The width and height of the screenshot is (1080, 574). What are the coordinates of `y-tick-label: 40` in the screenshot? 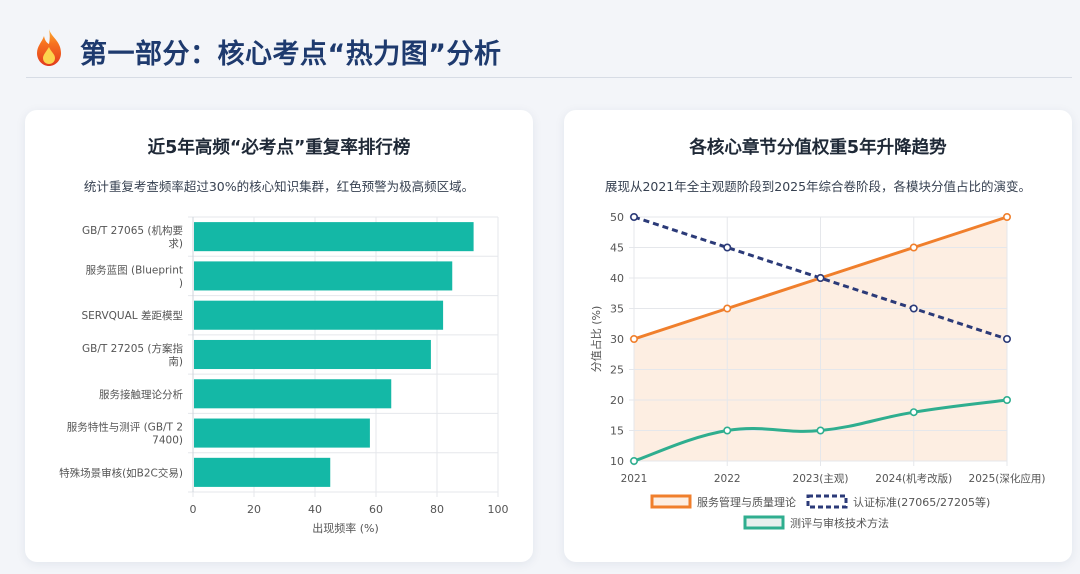 It's located at (617, 278).